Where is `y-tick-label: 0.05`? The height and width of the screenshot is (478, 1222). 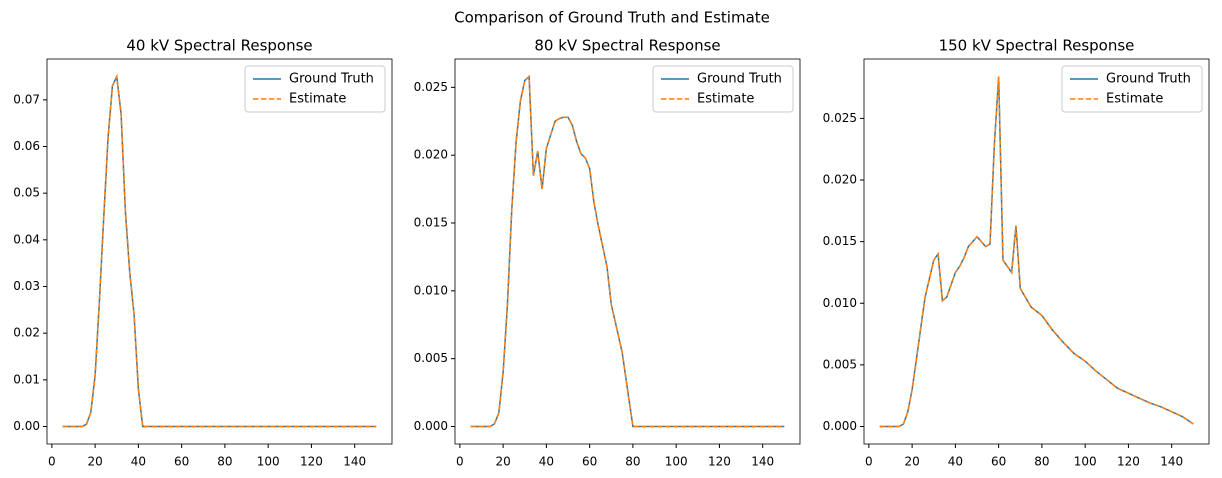
y-tick-label: 0.05 is located at coordinates (26, 193).